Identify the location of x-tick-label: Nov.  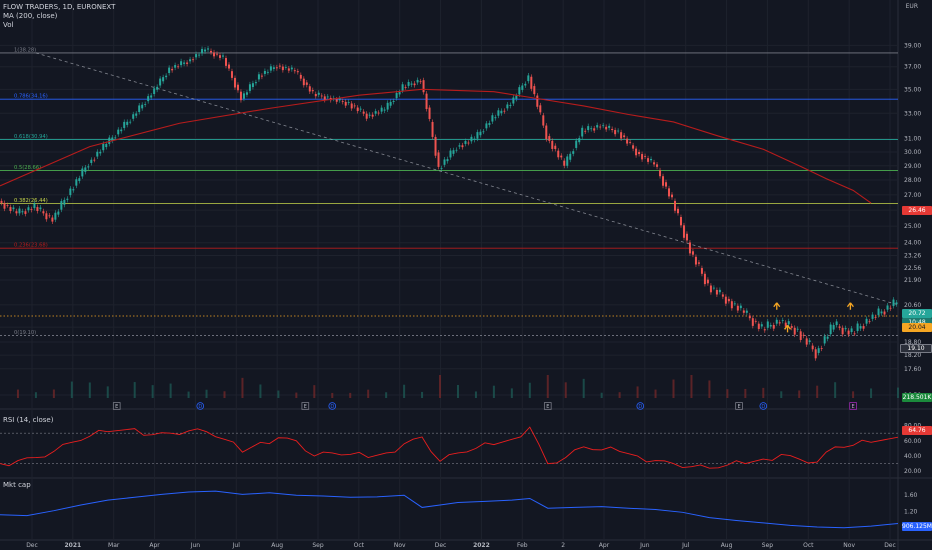
(400, 545).